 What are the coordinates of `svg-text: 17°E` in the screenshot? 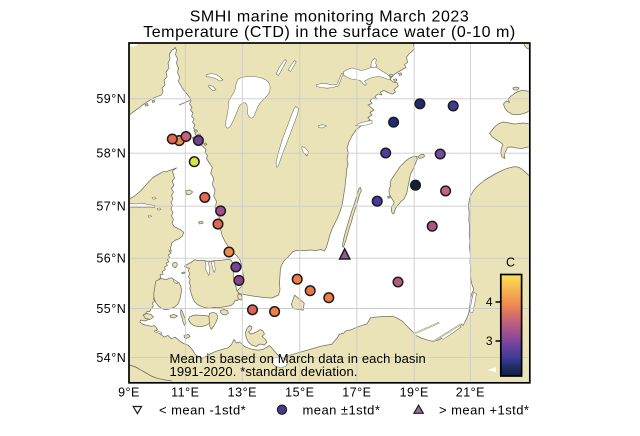 It's located at (356, 392).